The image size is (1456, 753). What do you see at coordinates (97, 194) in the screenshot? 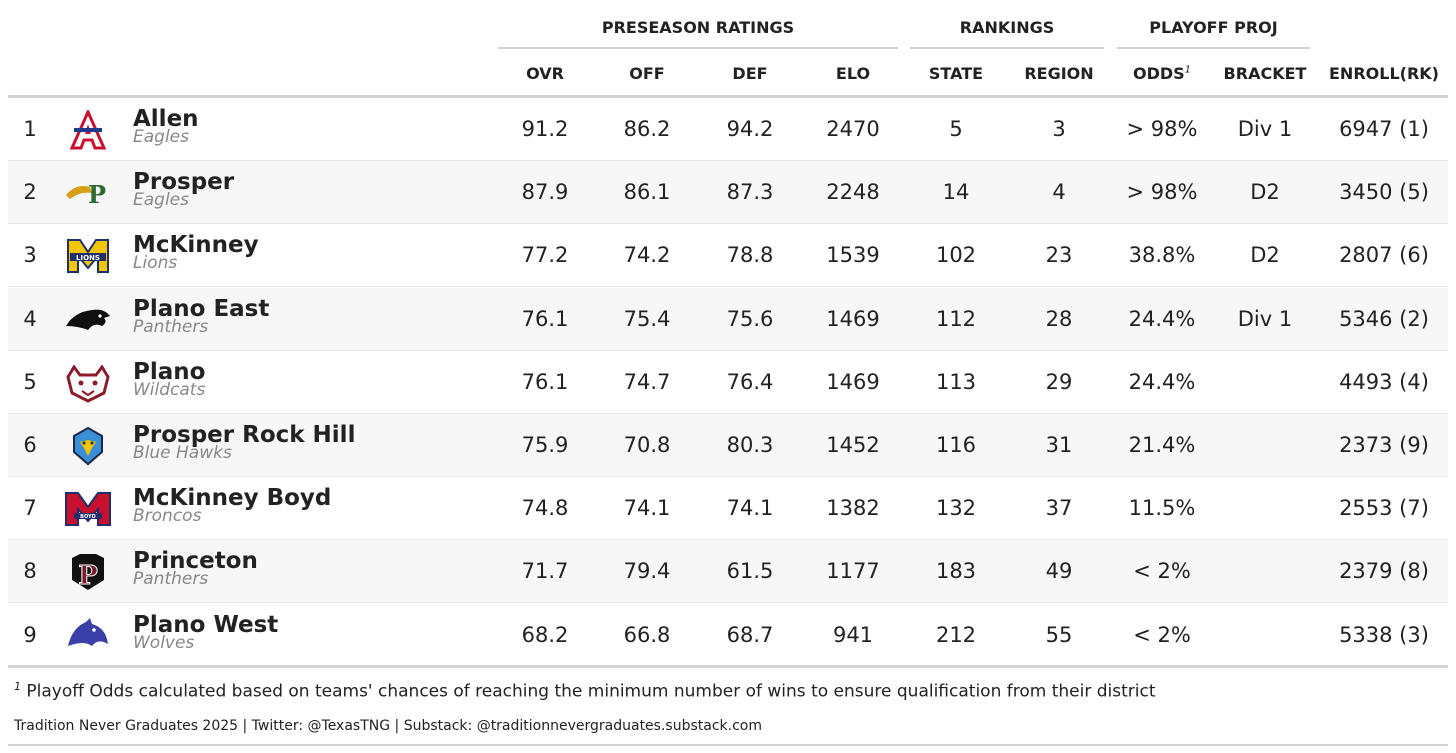
I see `svg-text: P` at bounding box center [97, 194].